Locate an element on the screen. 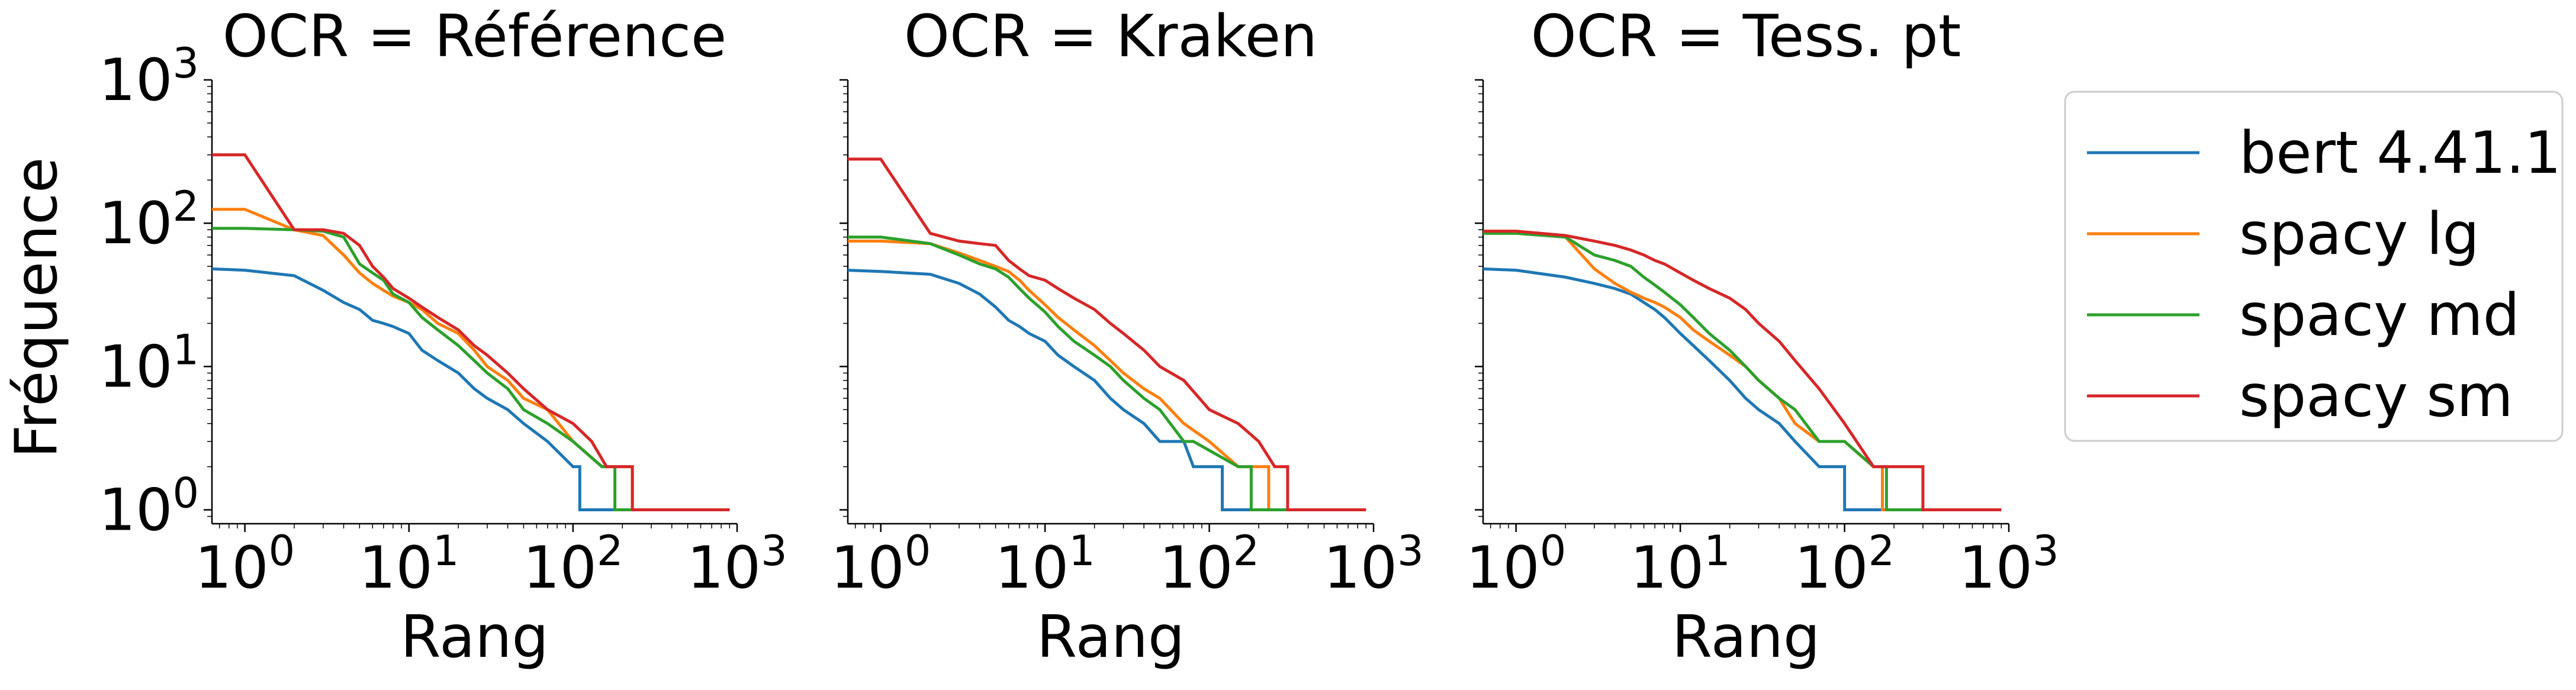  y-tick-label: 10⁰ is located at coordinates (149, 507).